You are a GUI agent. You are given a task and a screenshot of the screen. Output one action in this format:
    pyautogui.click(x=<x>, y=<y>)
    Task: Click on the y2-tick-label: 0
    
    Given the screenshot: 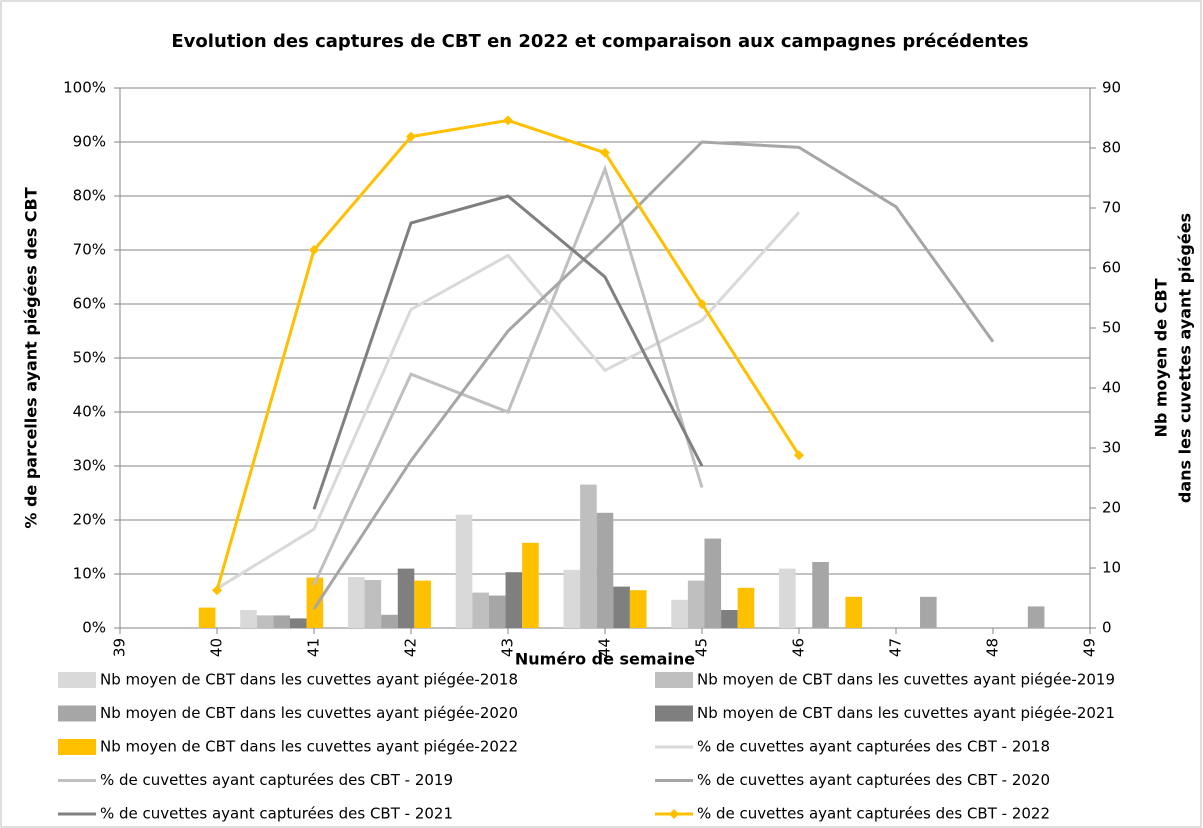 What is the action you would take?
    pyautogui.click(x=1107, y=628)
    